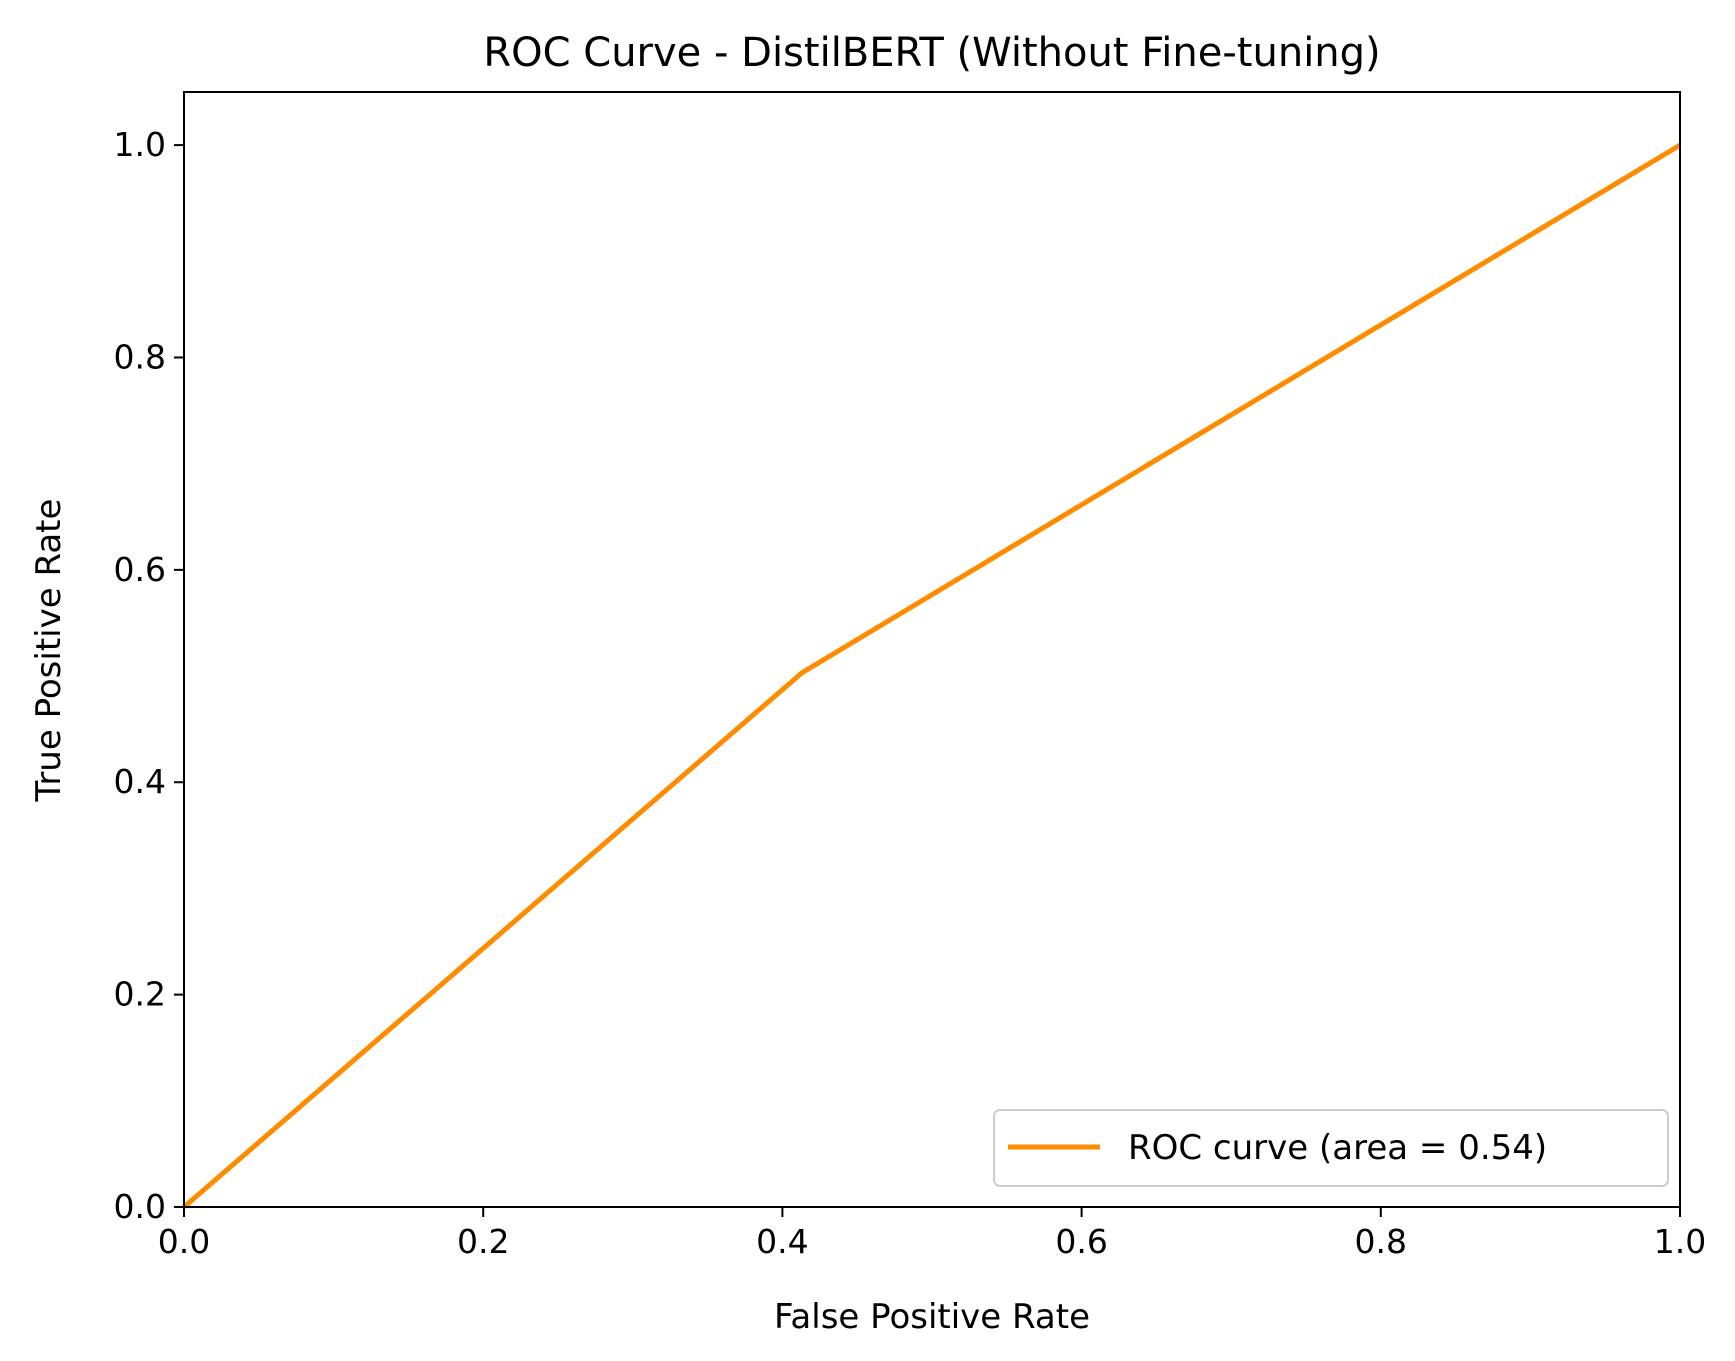  Describe the element at coordinates (1381, 1241) in the screenshot. I see `x-tick-label: 0.8` at that location.